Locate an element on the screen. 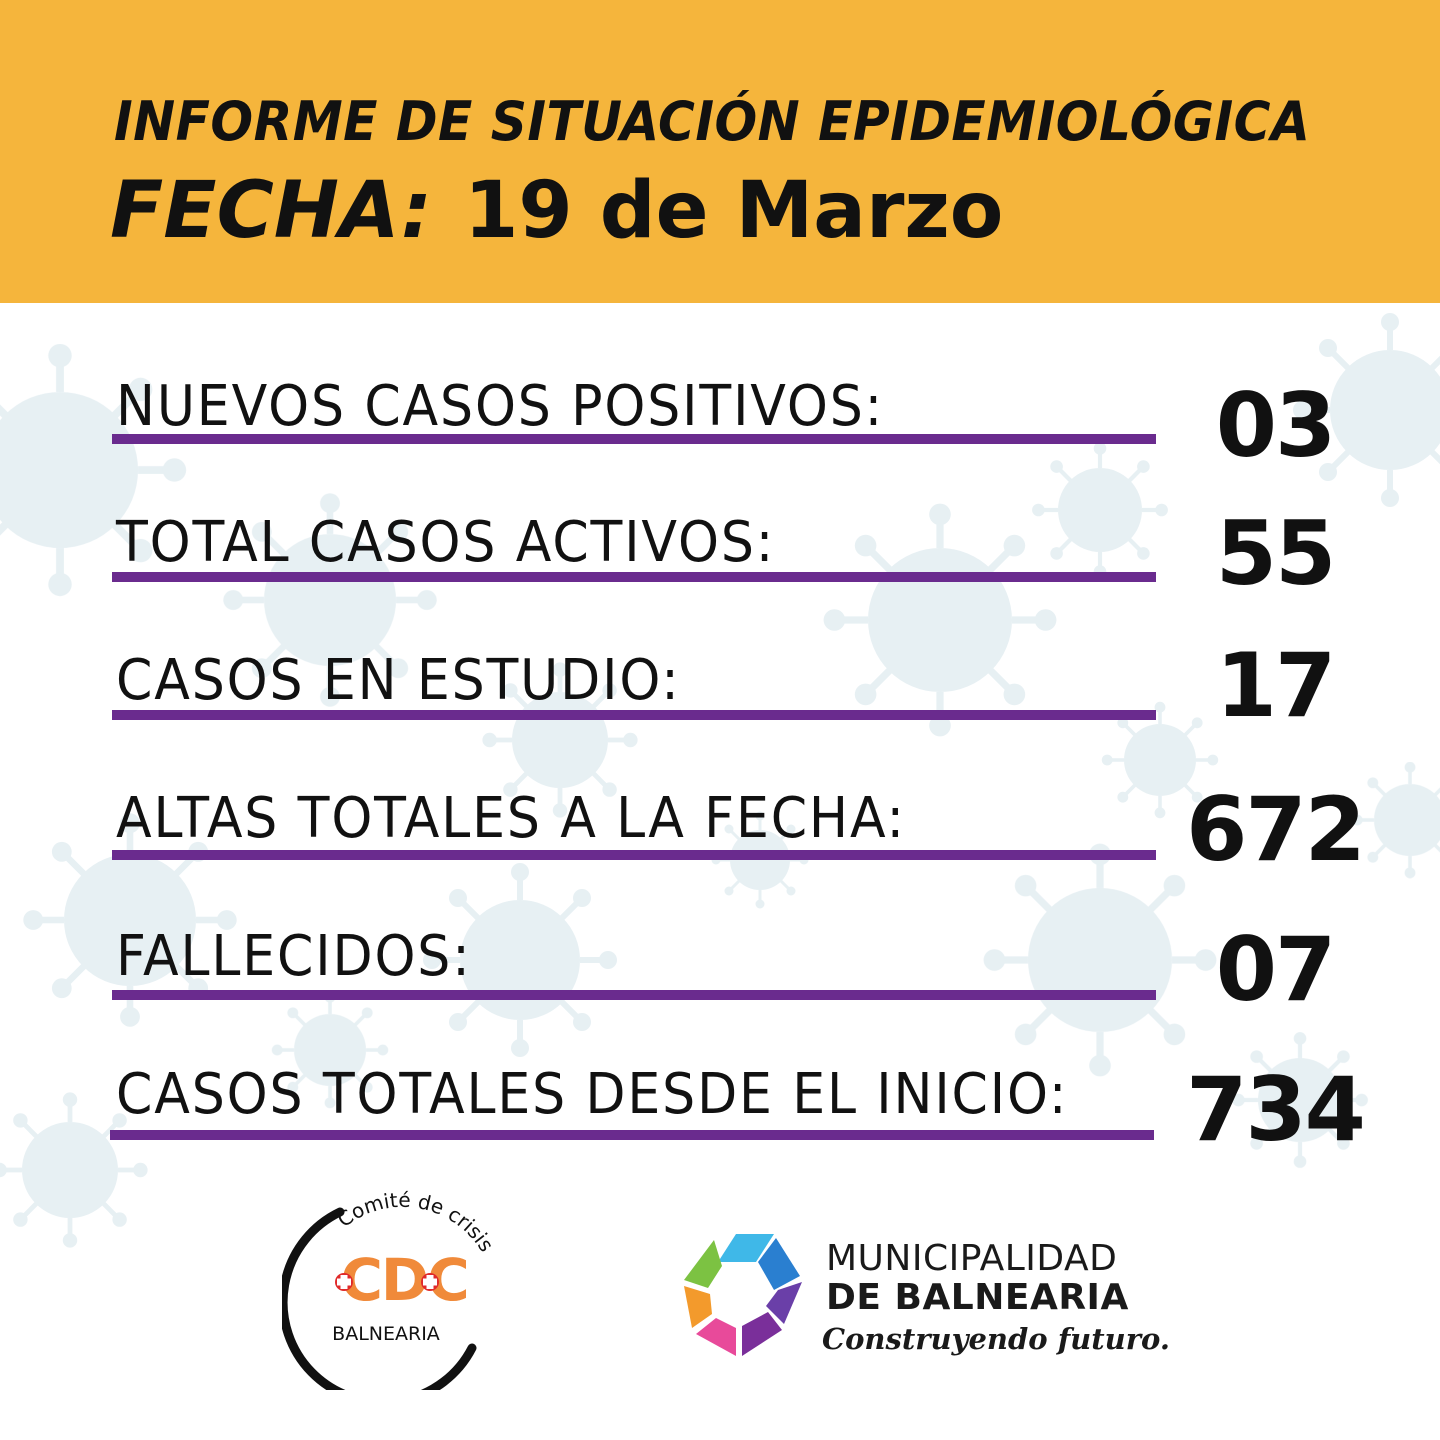  stat-value: 734 is located at coordinates (1276, 1109).